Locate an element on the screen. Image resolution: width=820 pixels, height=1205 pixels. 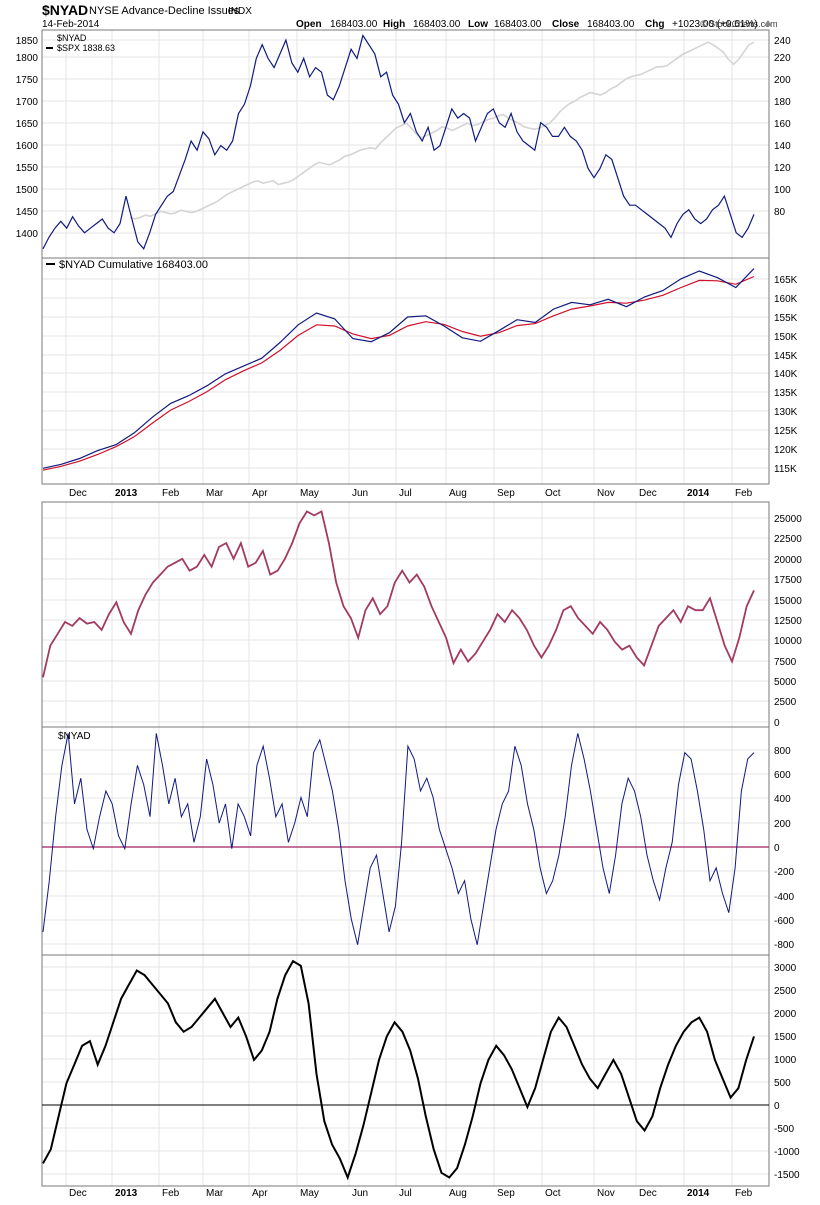
left-tick-label: 1550 is located at coordinates (27, 168).